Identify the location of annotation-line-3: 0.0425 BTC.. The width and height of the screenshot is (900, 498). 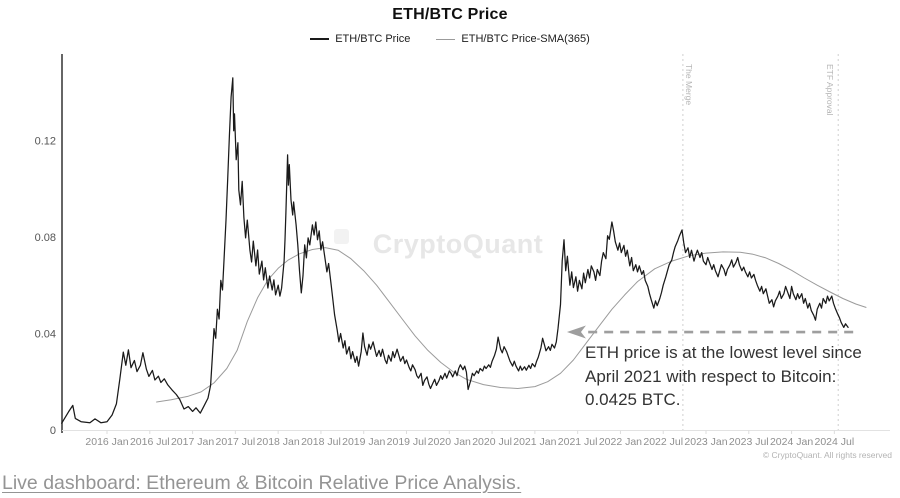
(633, 399).